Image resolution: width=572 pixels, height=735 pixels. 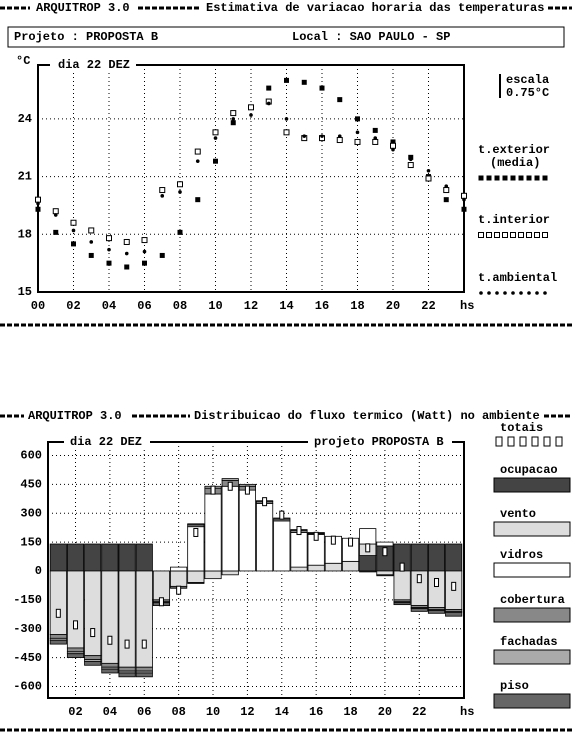 What do you see at coordinates (527, 80) in the screenshot?
I see `scale-label: escala` at bounding box center [527, 80].